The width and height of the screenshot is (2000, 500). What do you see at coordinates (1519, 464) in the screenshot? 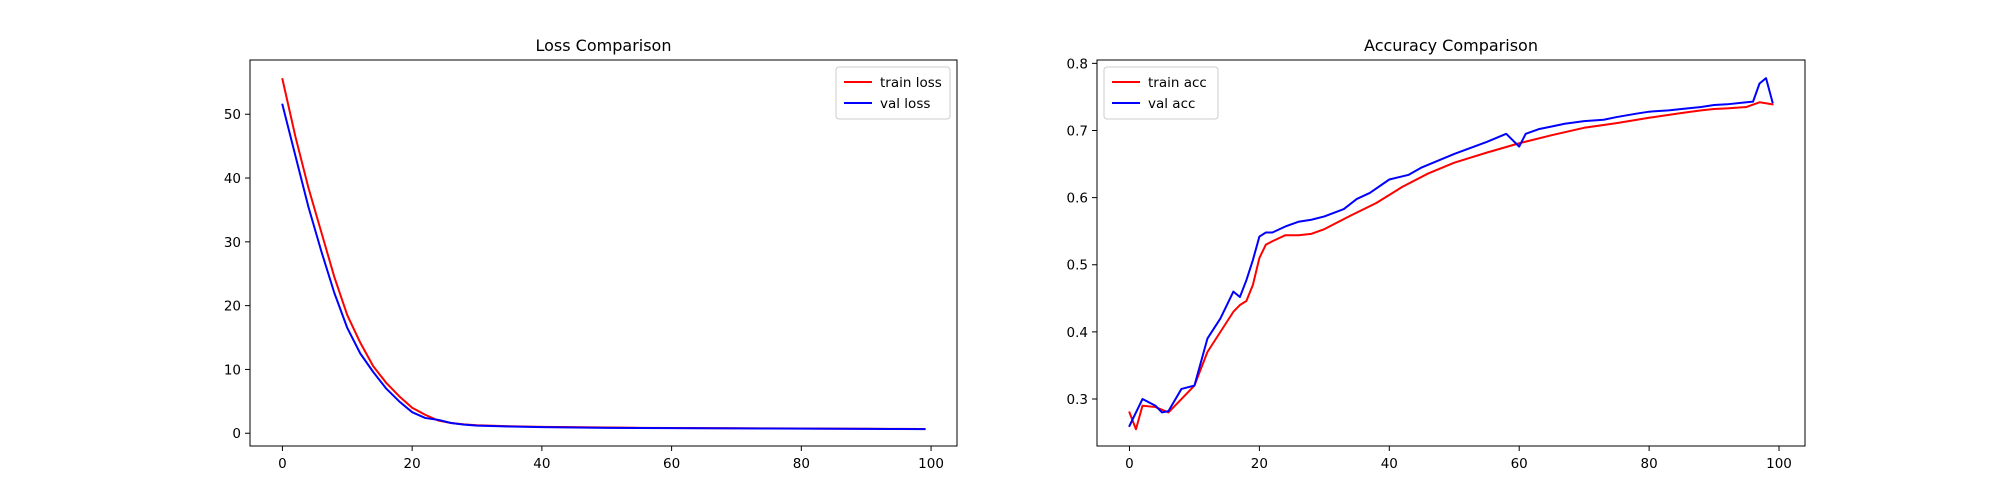
I see `accuracy-comparison-x-tick-label: 60` at bounding box center [1519, 464].